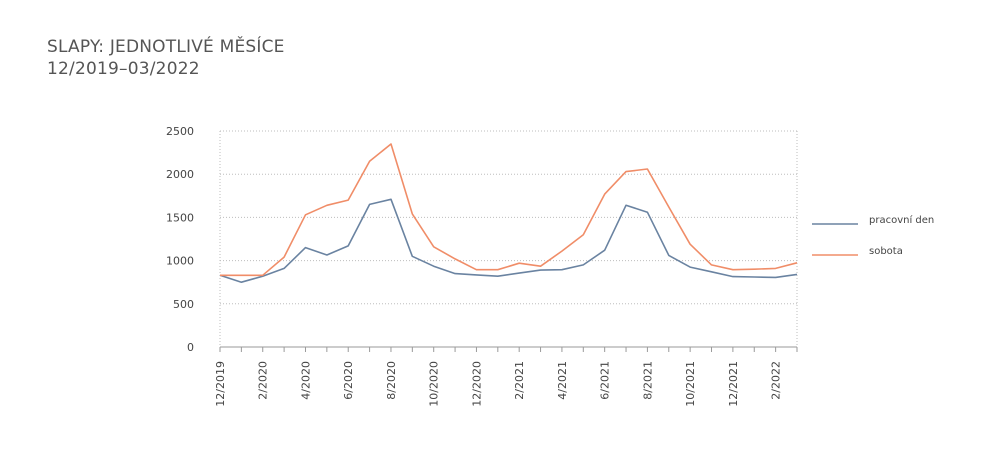 This screenshot has height=461, width=1000. Describe the element at coordinates (348, 380) in the screenshot. I see `x-tick-label: 6/2020` at that location.